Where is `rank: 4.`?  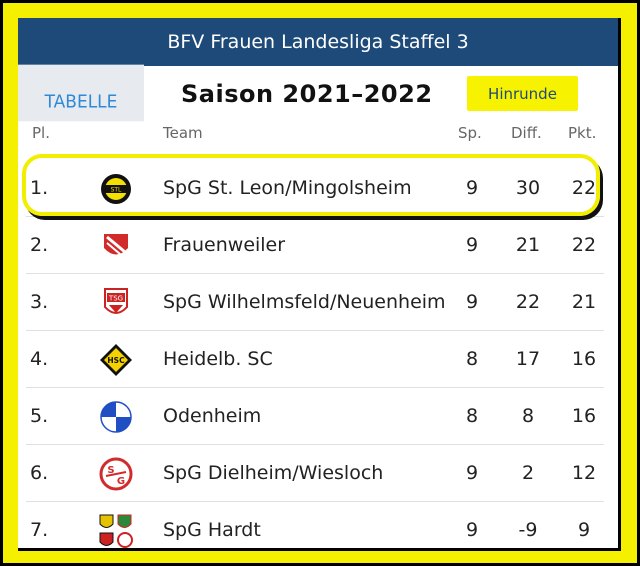 rank: 4. is located at coordinates (39, 359).